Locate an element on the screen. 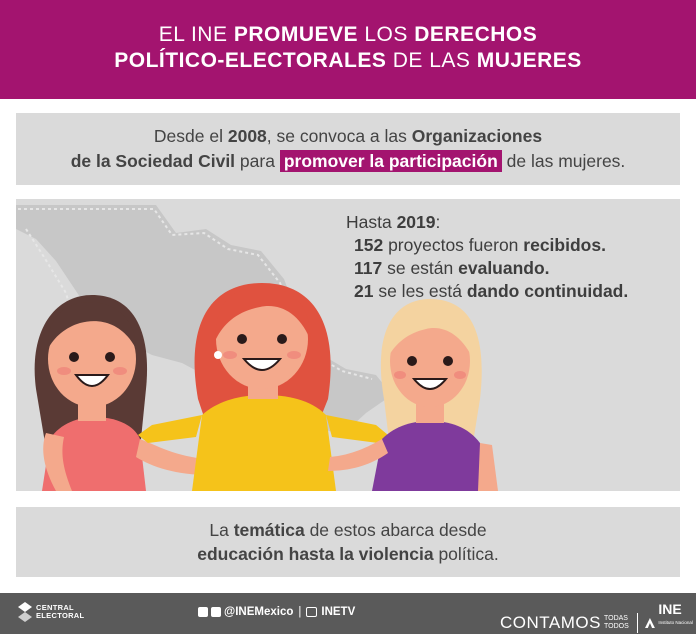  highlight-participation: promover la participación is located at coordinates (390, 161).